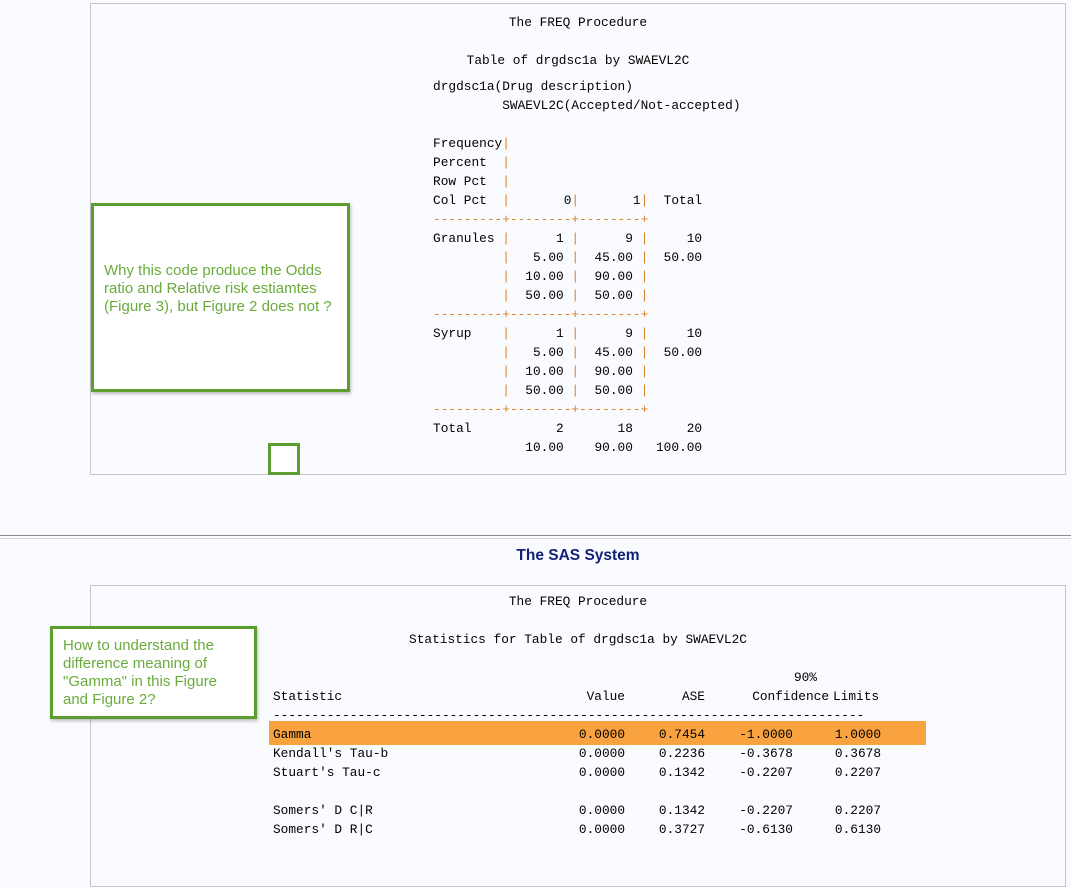  Describe the element at coordinates (471, 181) in the screenshot. I see `crosstab-line: Row Pct |` at that location.